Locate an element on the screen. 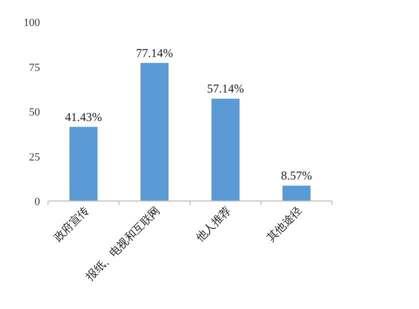 The height and width of the screenshot is (309, 419). x-tick-label: 他人推荐 is located at coordinates (213, 224).